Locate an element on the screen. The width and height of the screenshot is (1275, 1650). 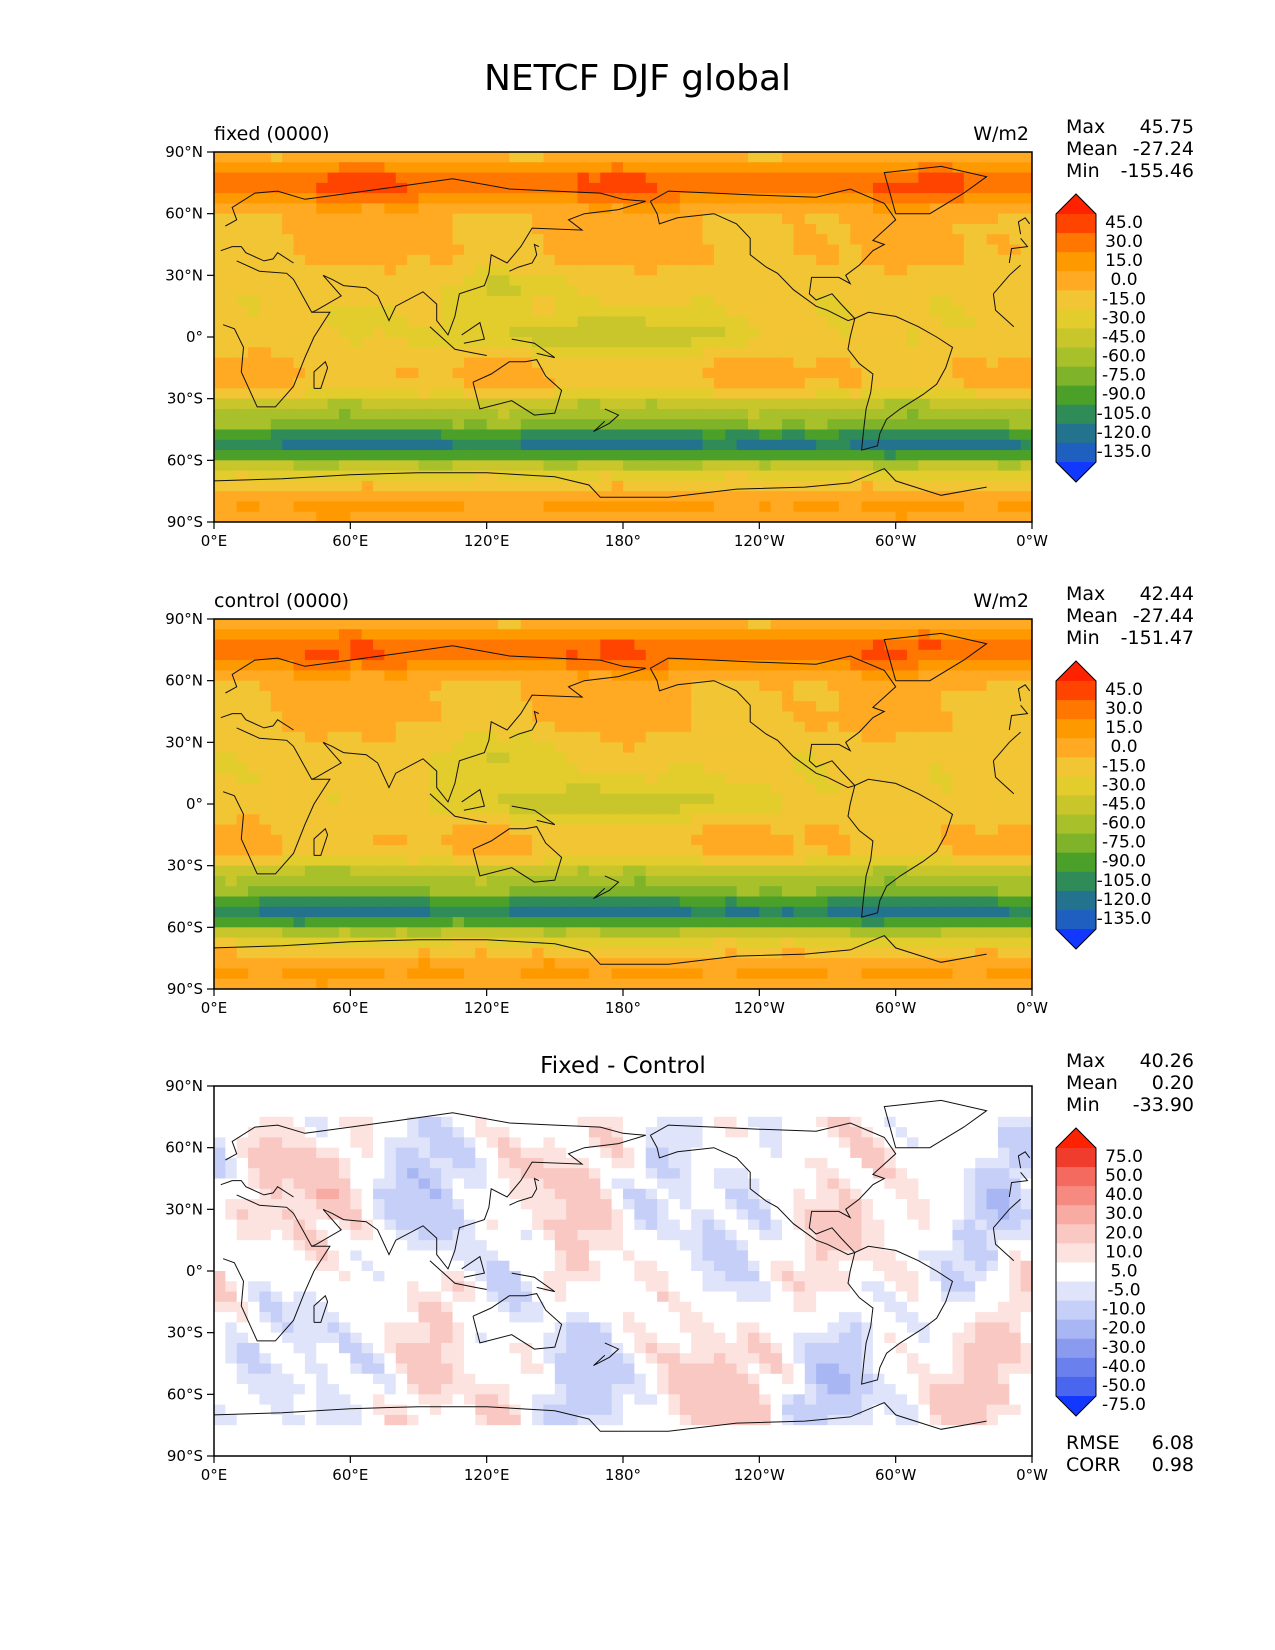
colorbar-level-label: -30.0 is located at coordinates (1124, 318).